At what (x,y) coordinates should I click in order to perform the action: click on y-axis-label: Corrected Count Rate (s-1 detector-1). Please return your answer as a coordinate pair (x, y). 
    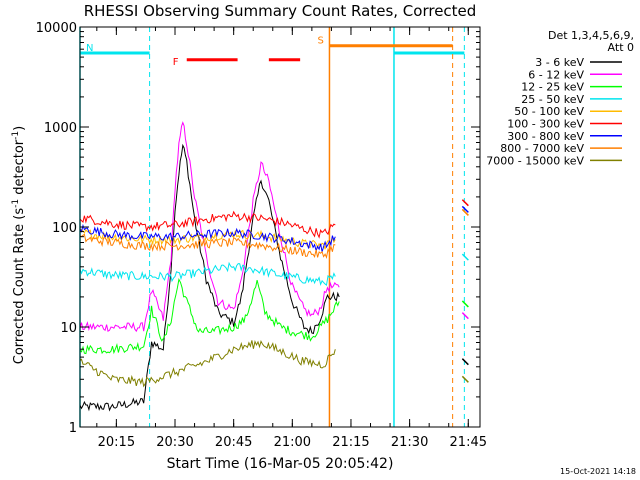
    Looking at the image, I should click on (19, 245).